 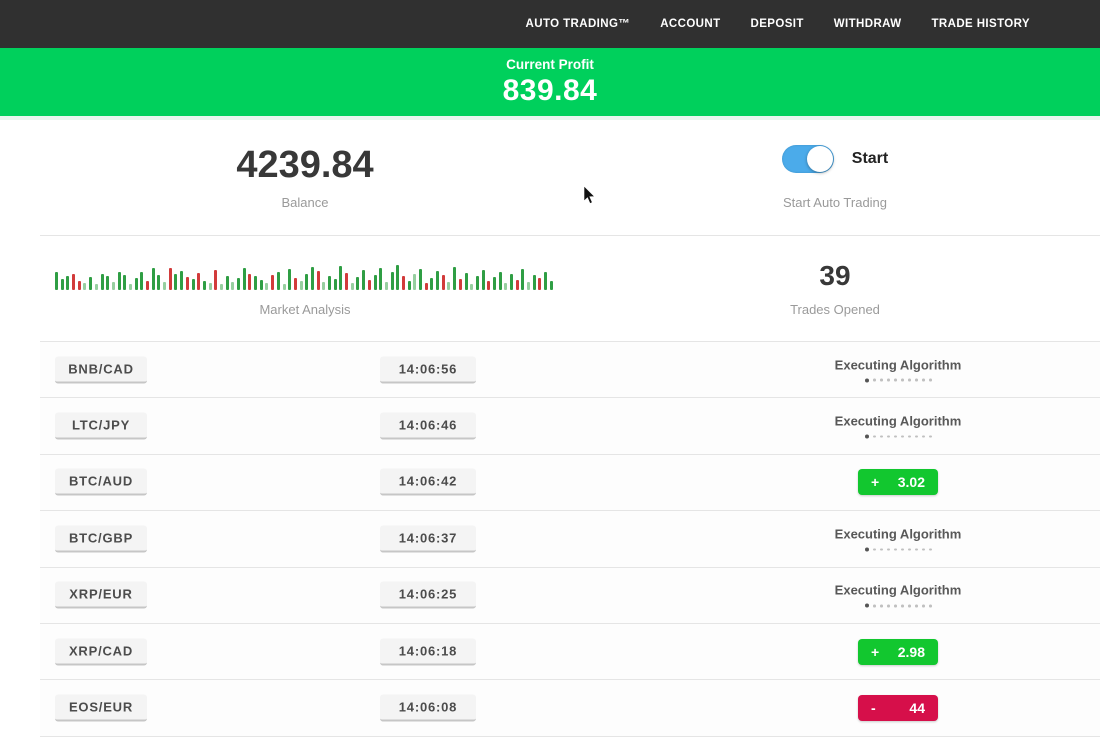 I want to click on nav-item-withdraw: WITHDRAW, so click(x=867, y=24).